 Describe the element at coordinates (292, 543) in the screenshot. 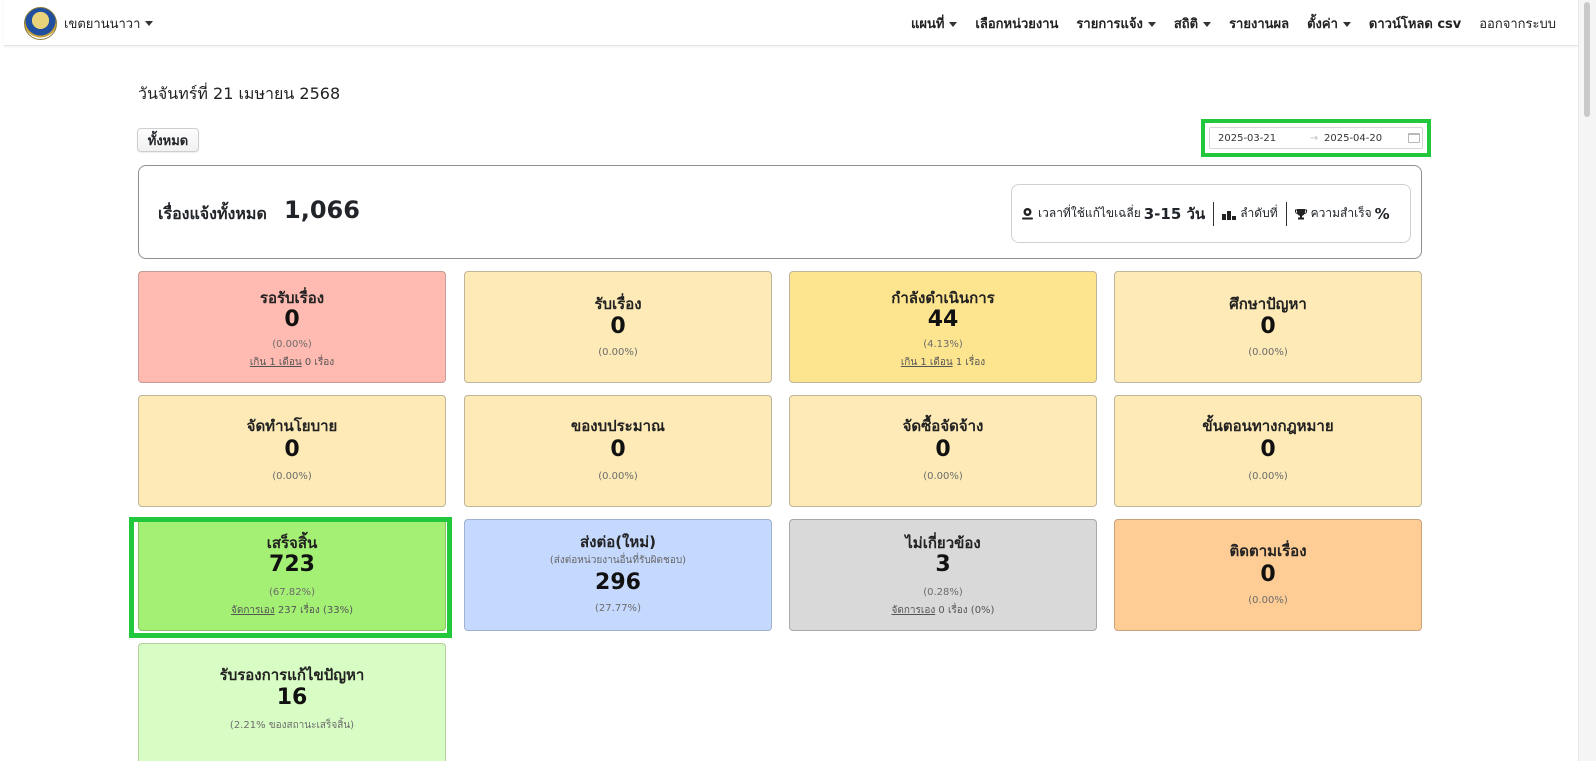

I see `card-done-title: เสร็จสิ้น` at that location.